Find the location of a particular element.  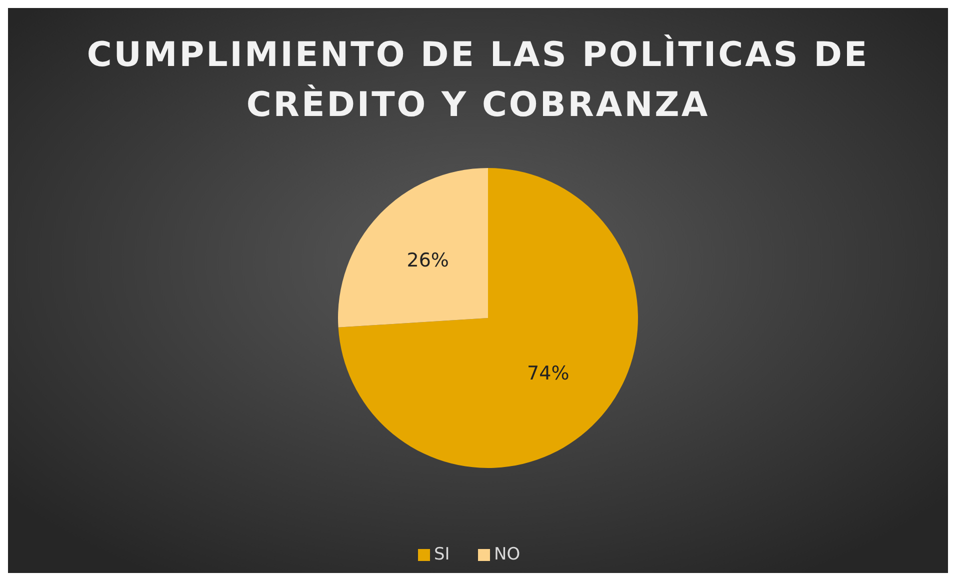

data-label: 26% is located at coordinates (427, 261).